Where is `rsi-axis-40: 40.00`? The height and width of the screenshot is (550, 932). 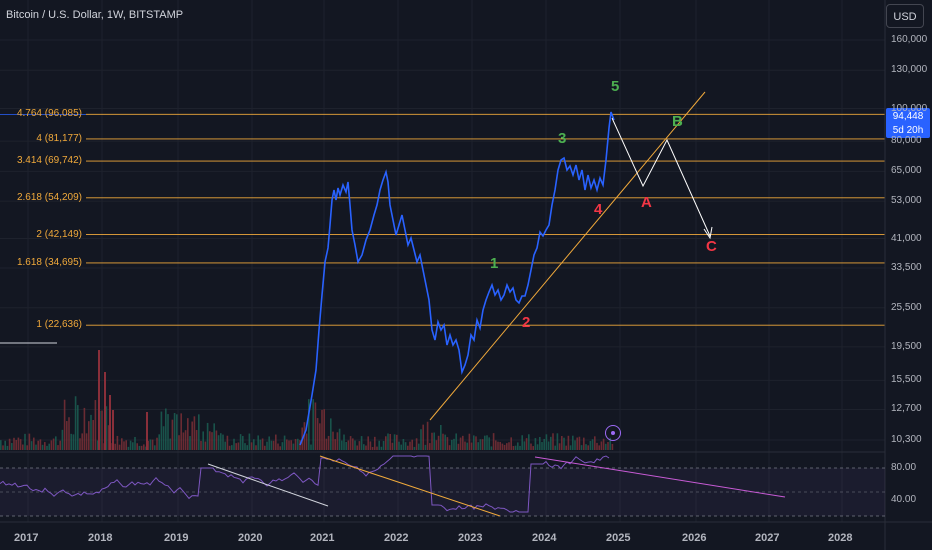 rsi-axis-40: 40.00 is located at coordinates (904, 499).